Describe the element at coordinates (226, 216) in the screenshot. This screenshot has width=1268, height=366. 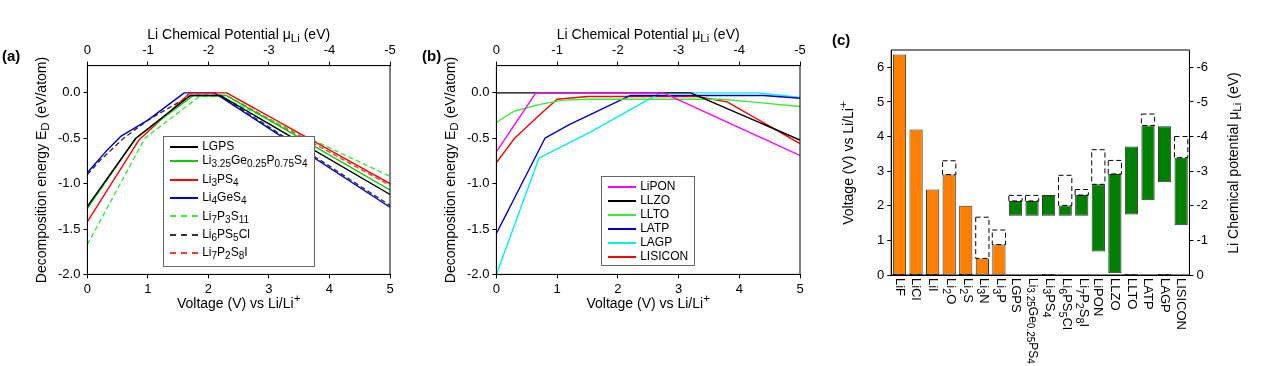
I see `legend-label: Li$_{7}$P$_{3}$S$_{11}$` at that location.